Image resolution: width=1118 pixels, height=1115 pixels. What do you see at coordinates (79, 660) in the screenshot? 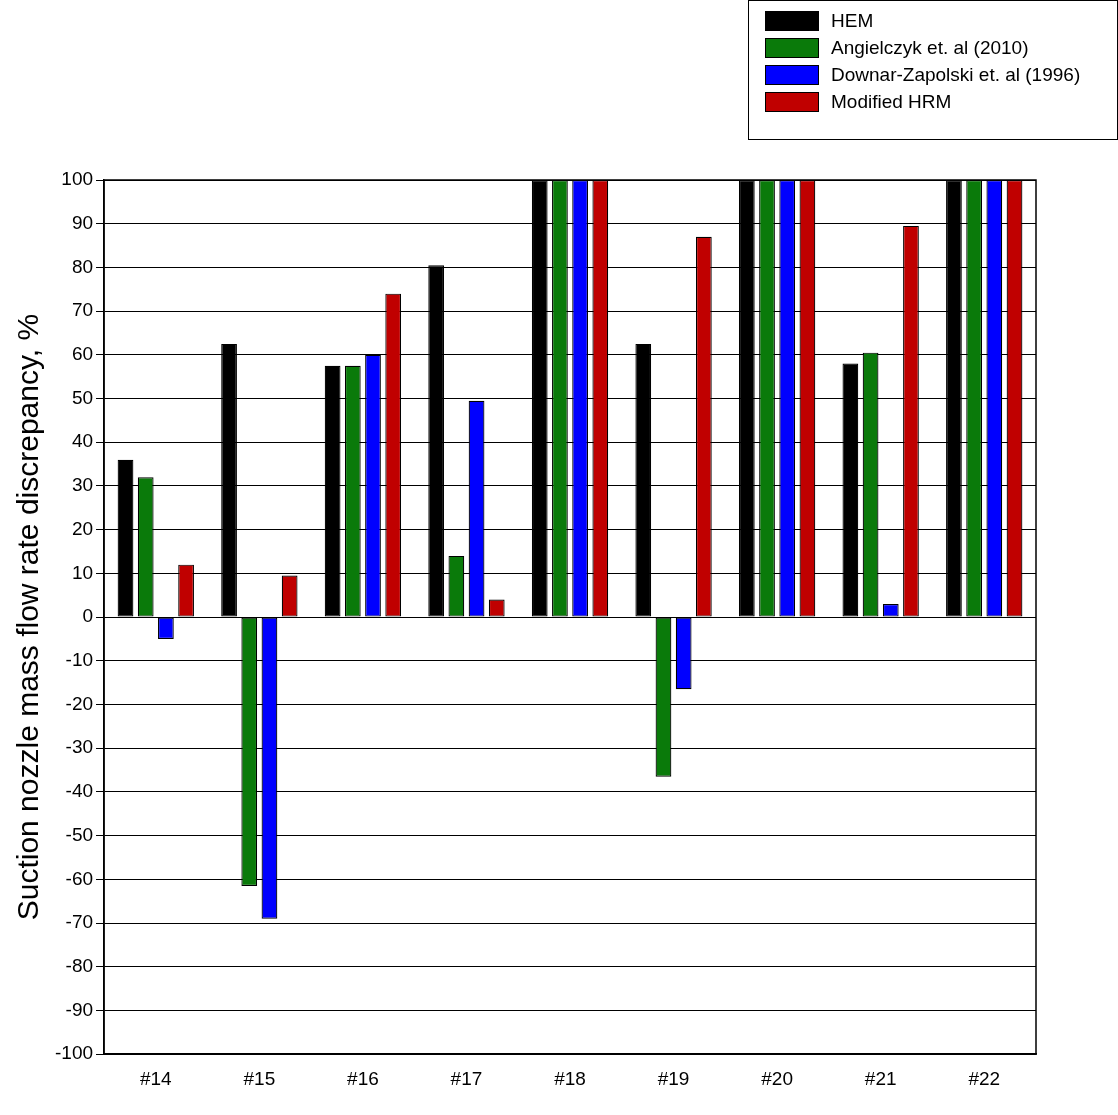
I see `y-tick-label: -10` at bounding box center [79, 660].